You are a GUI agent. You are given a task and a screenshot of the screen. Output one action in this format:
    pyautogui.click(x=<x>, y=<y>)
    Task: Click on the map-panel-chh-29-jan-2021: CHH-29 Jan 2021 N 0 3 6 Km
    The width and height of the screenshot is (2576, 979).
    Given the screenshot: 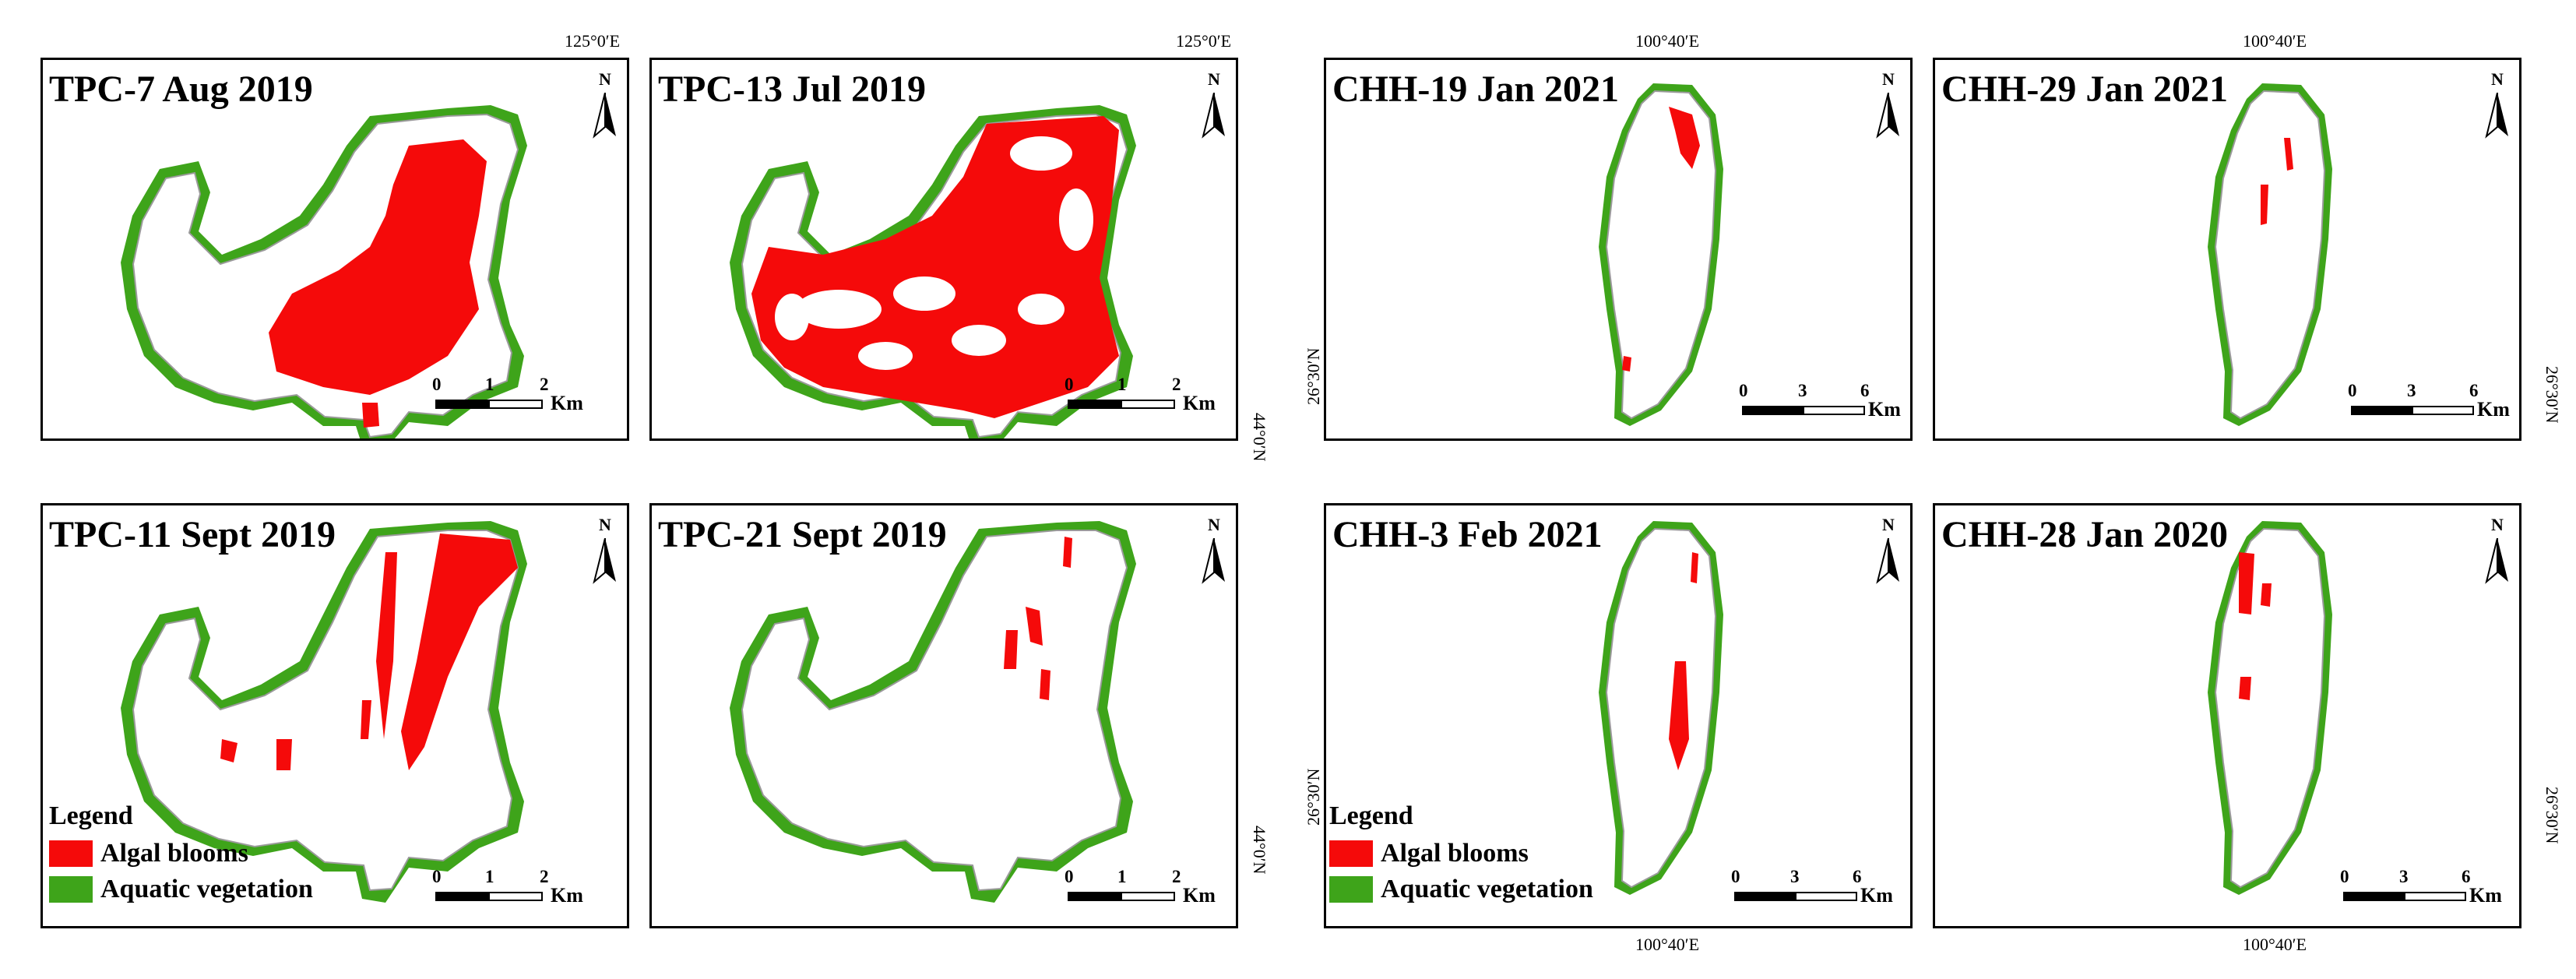 What is the action you would take?
    pyautogui.click(x=2227, y=249)
    